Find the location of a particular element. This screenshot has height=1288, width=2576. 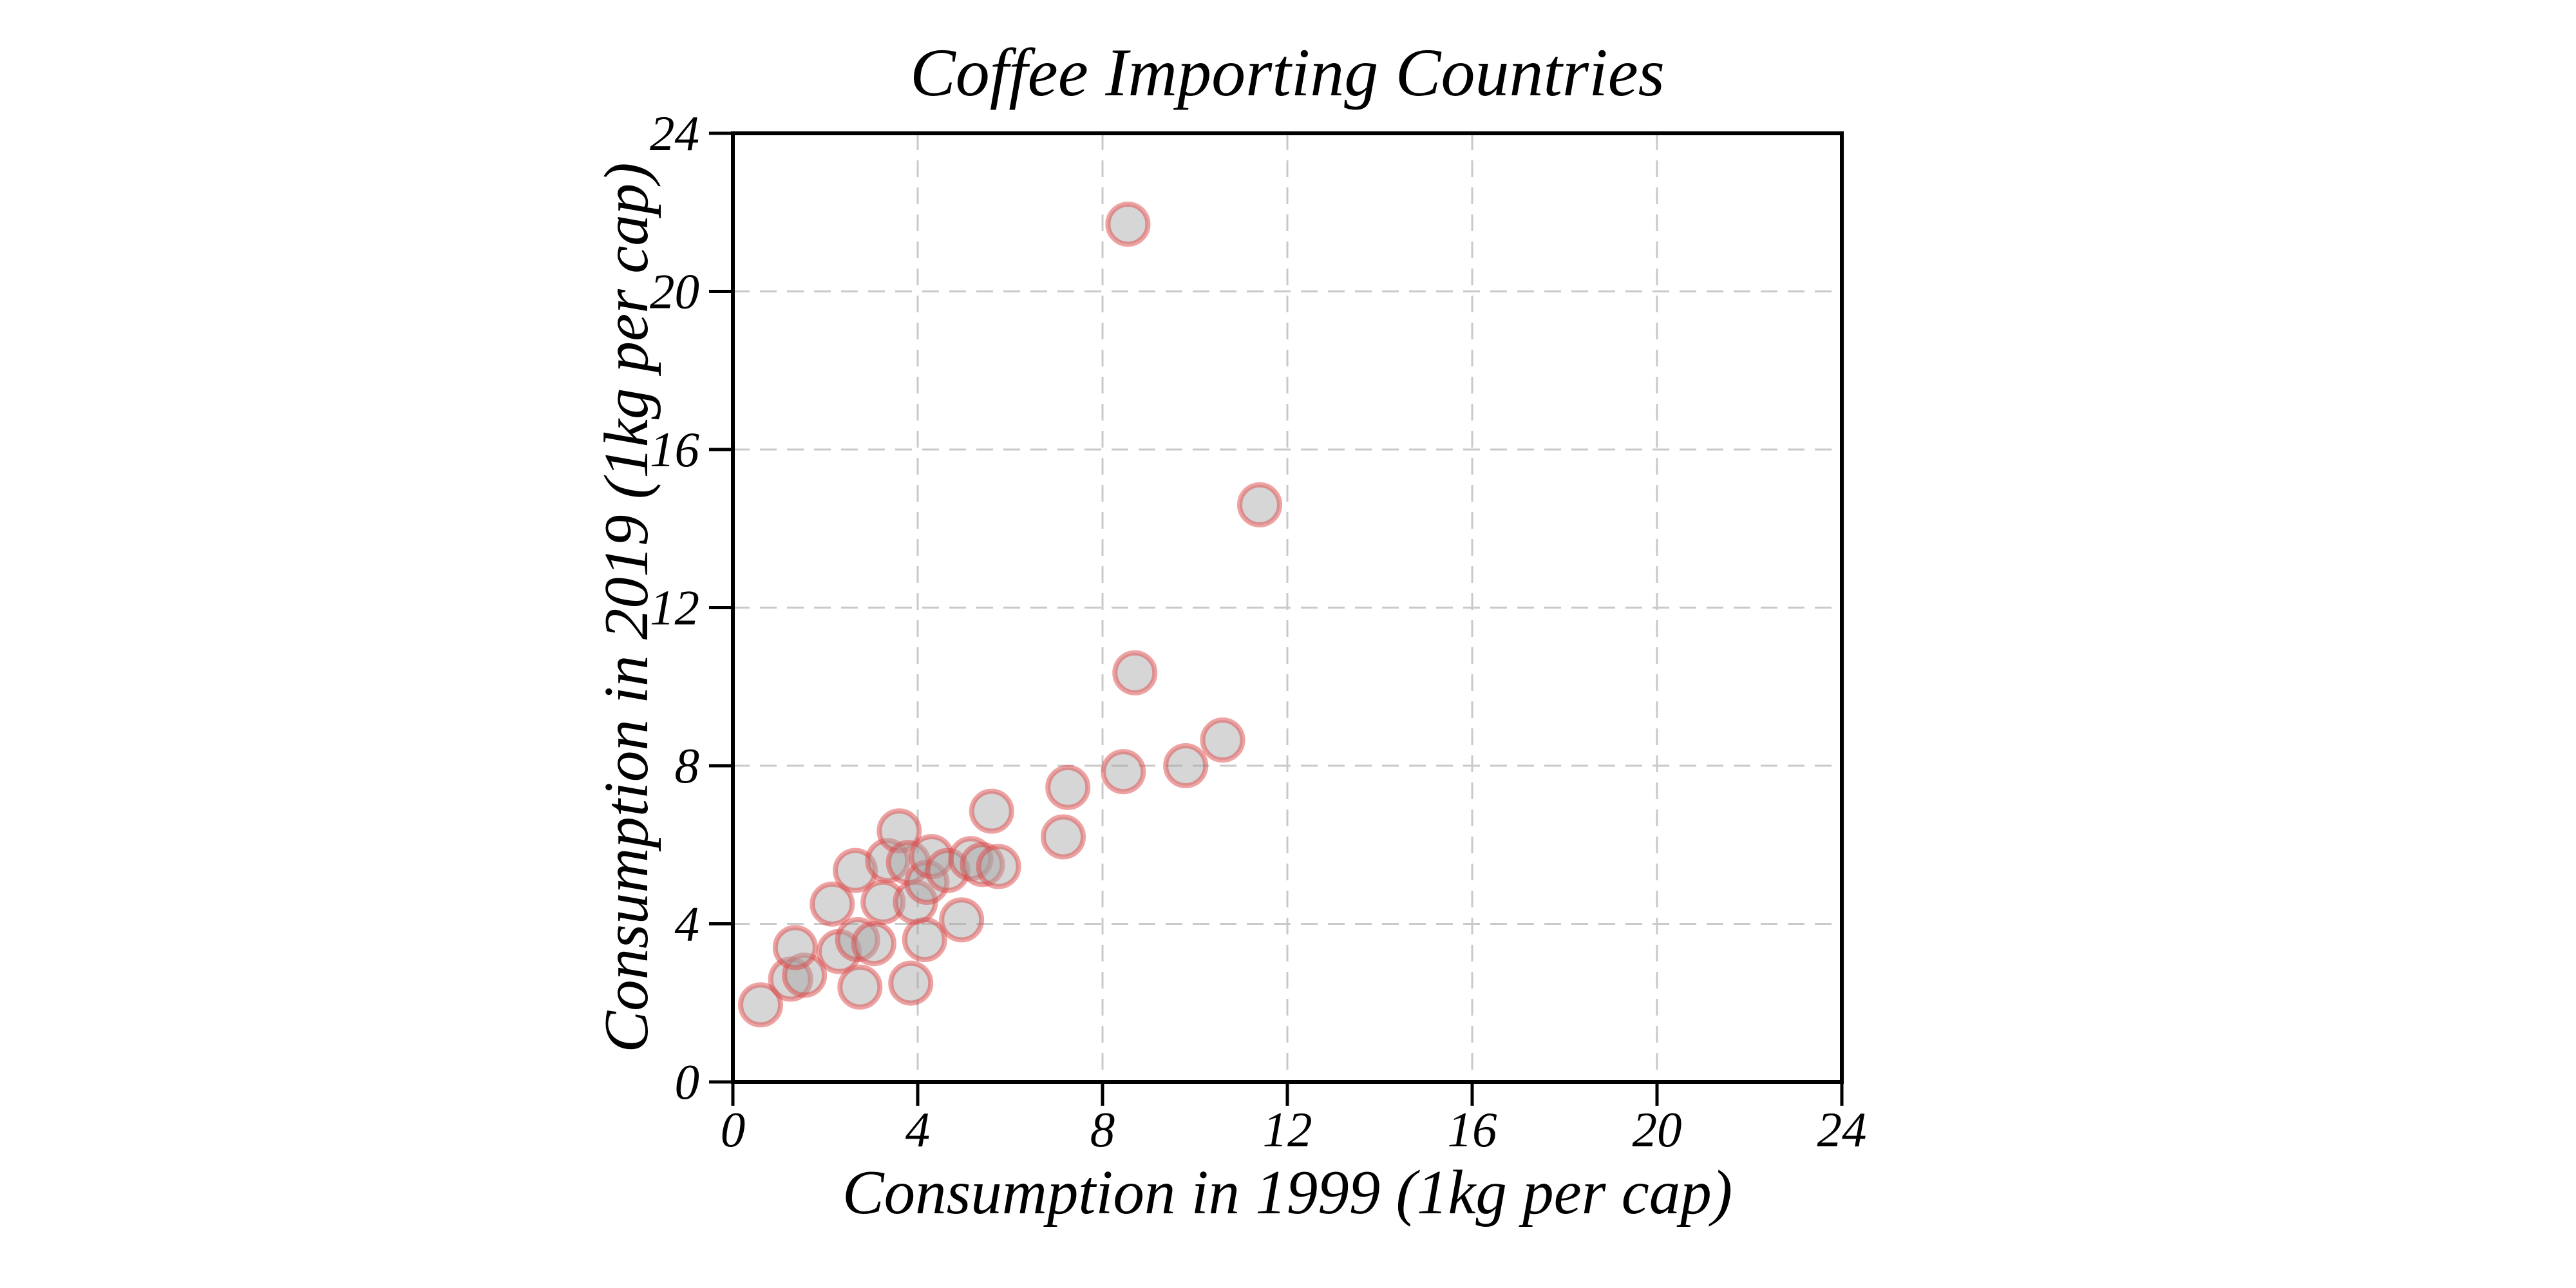

y-tick-label-12: 12 is located at coordinates (675, 608).